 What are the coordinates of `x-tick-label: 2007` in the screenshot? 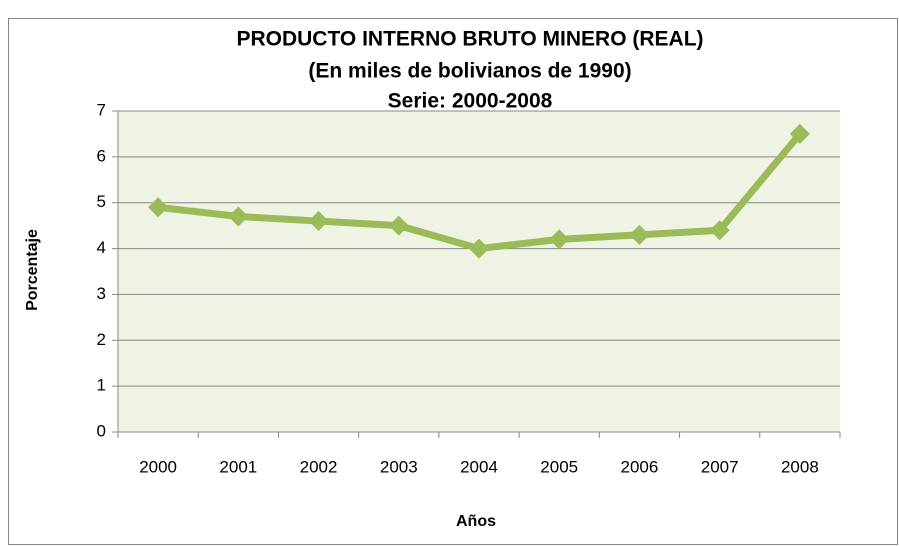 It's located at (720, 466).